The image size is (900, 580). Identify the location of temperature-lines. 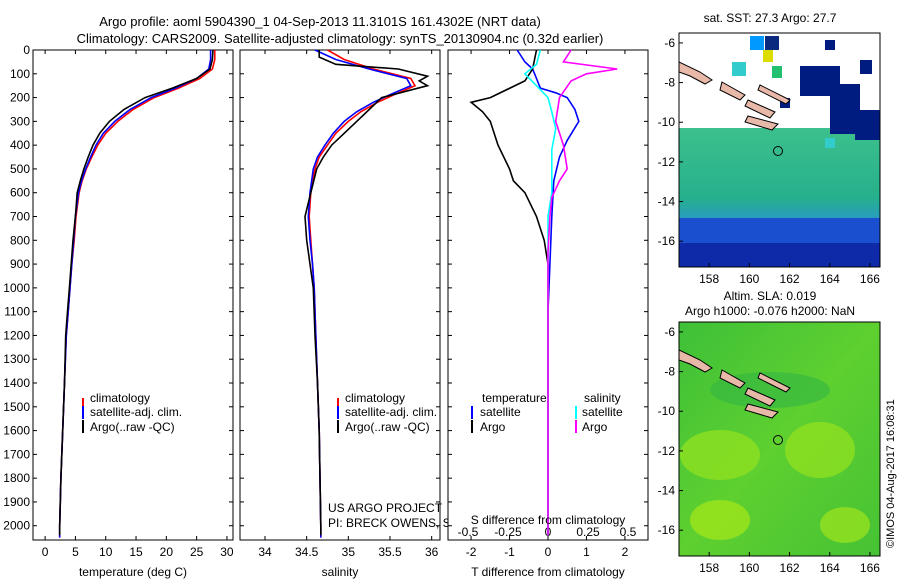
(137, 293).